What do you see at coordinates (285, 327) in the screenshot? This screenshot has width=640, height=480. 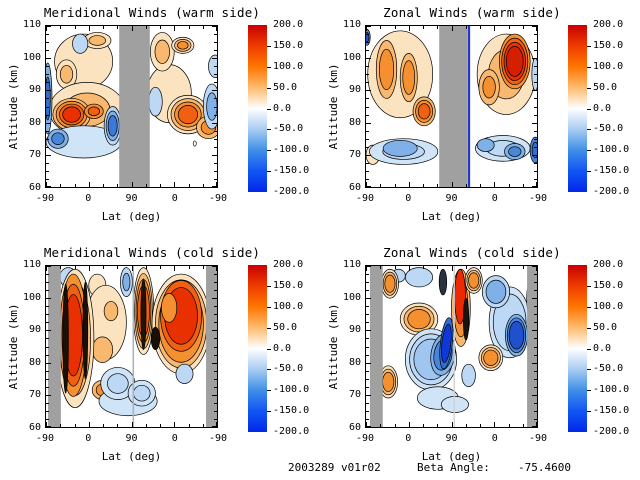 I see `colorbar-tick-label: 50.0` at bounding box center [285, 327].